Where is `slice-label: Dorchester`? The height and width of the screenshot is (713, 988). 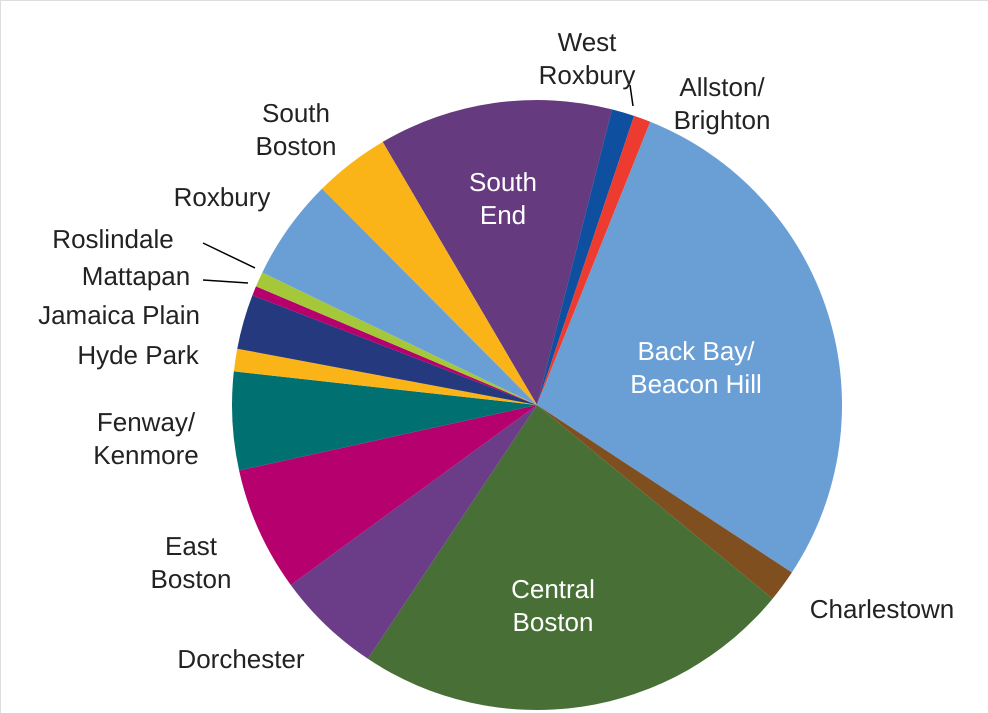 slice-label: Dorchester is located at coordinates (241, 659).